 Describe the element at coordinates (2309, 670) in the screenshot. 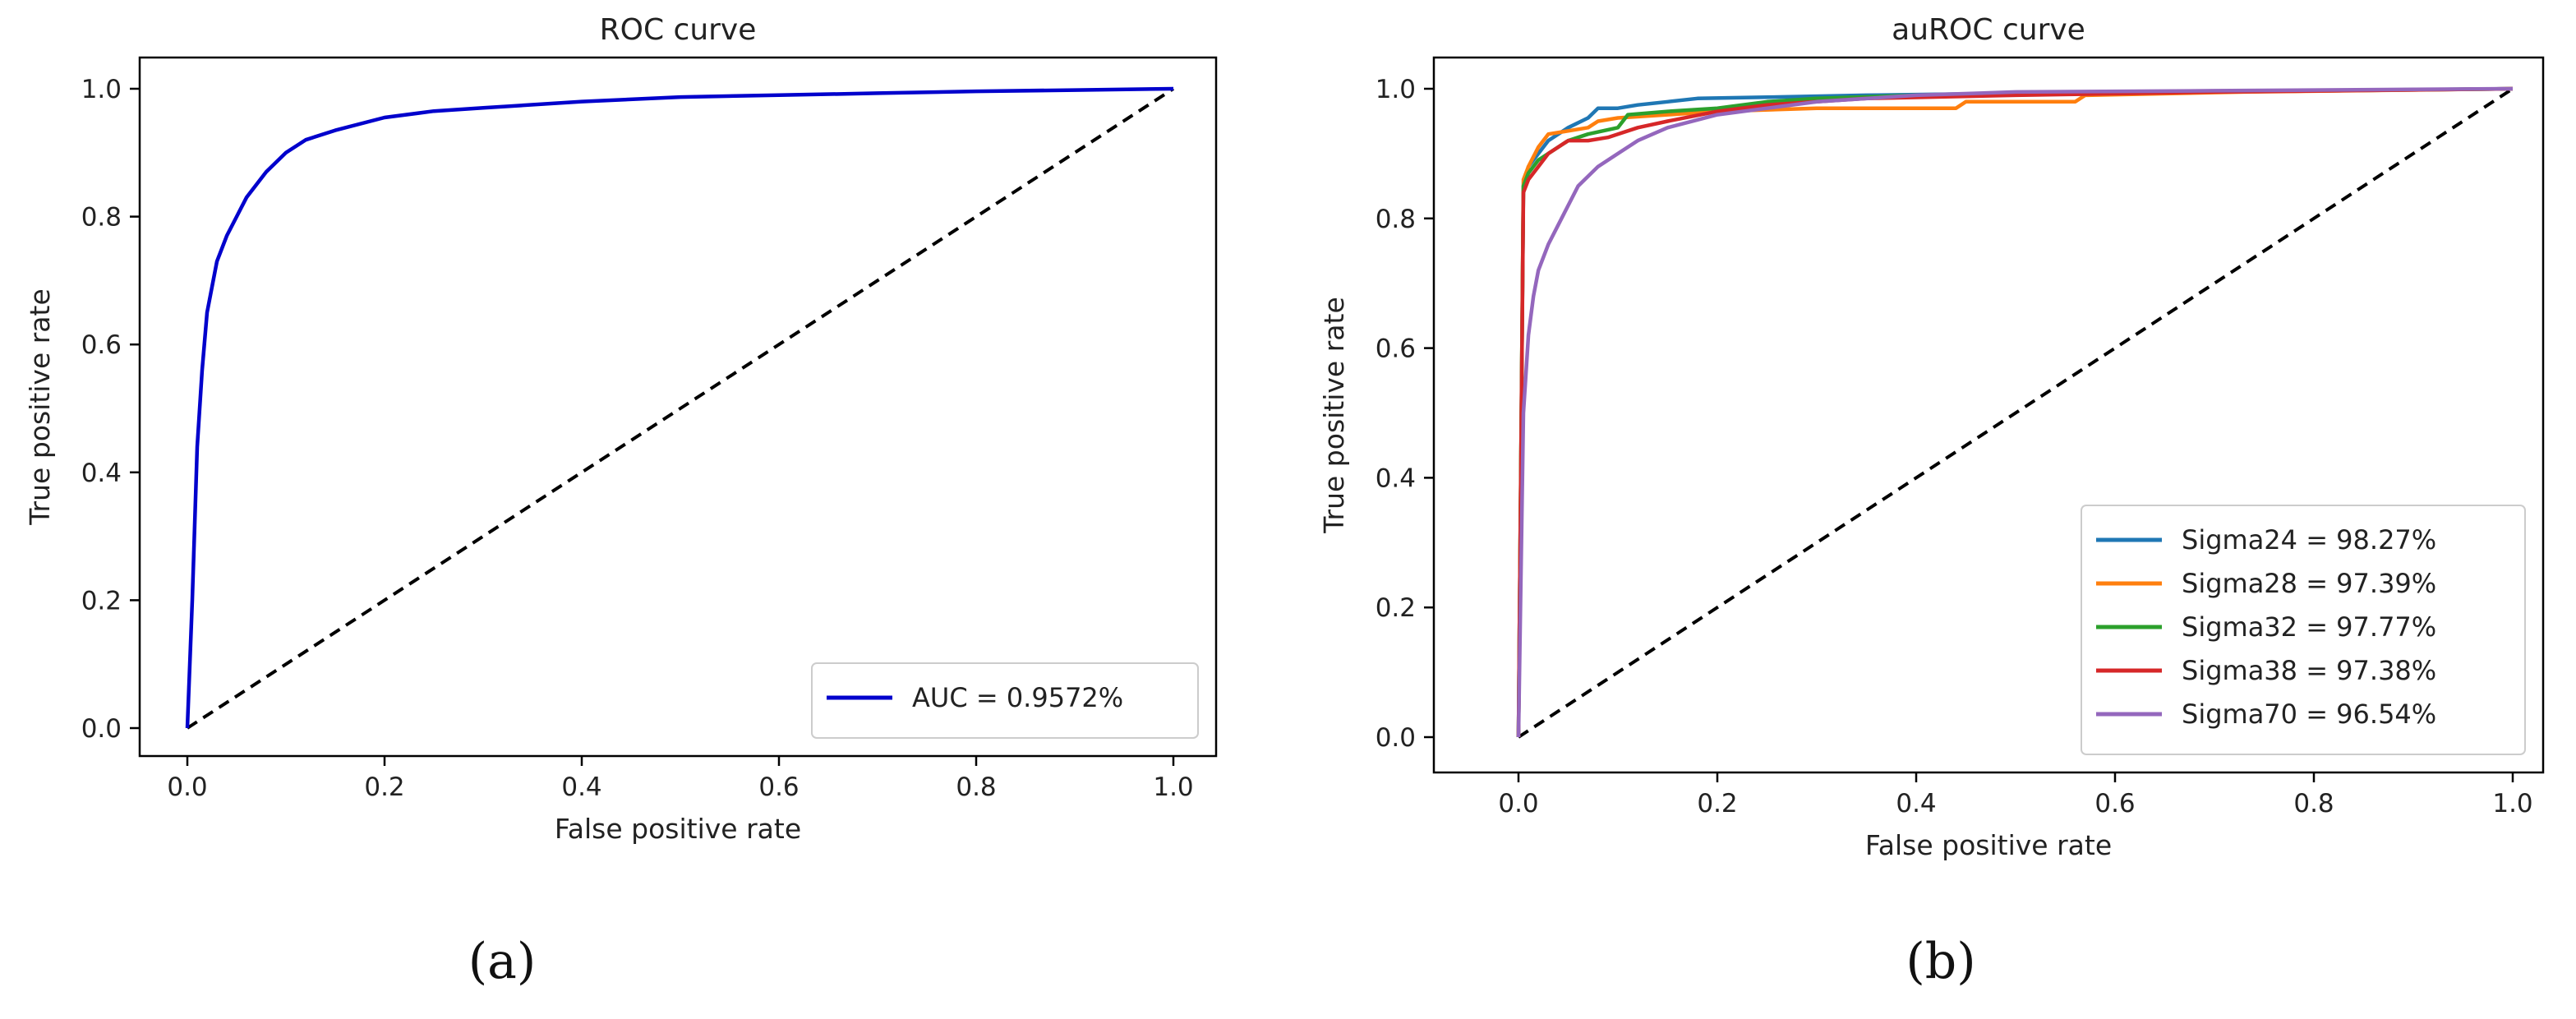

I see `legend-label: Sigma38 = 97.38%` at that location.